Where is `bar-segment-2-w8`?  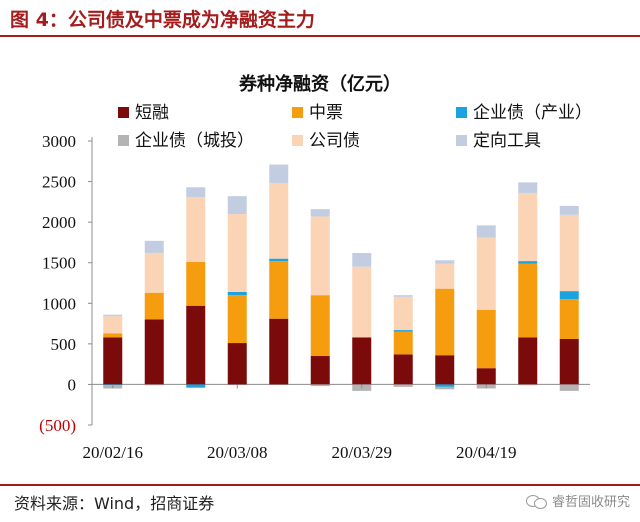 bar-segment-2-w8 is located at coordinates (403, 343).